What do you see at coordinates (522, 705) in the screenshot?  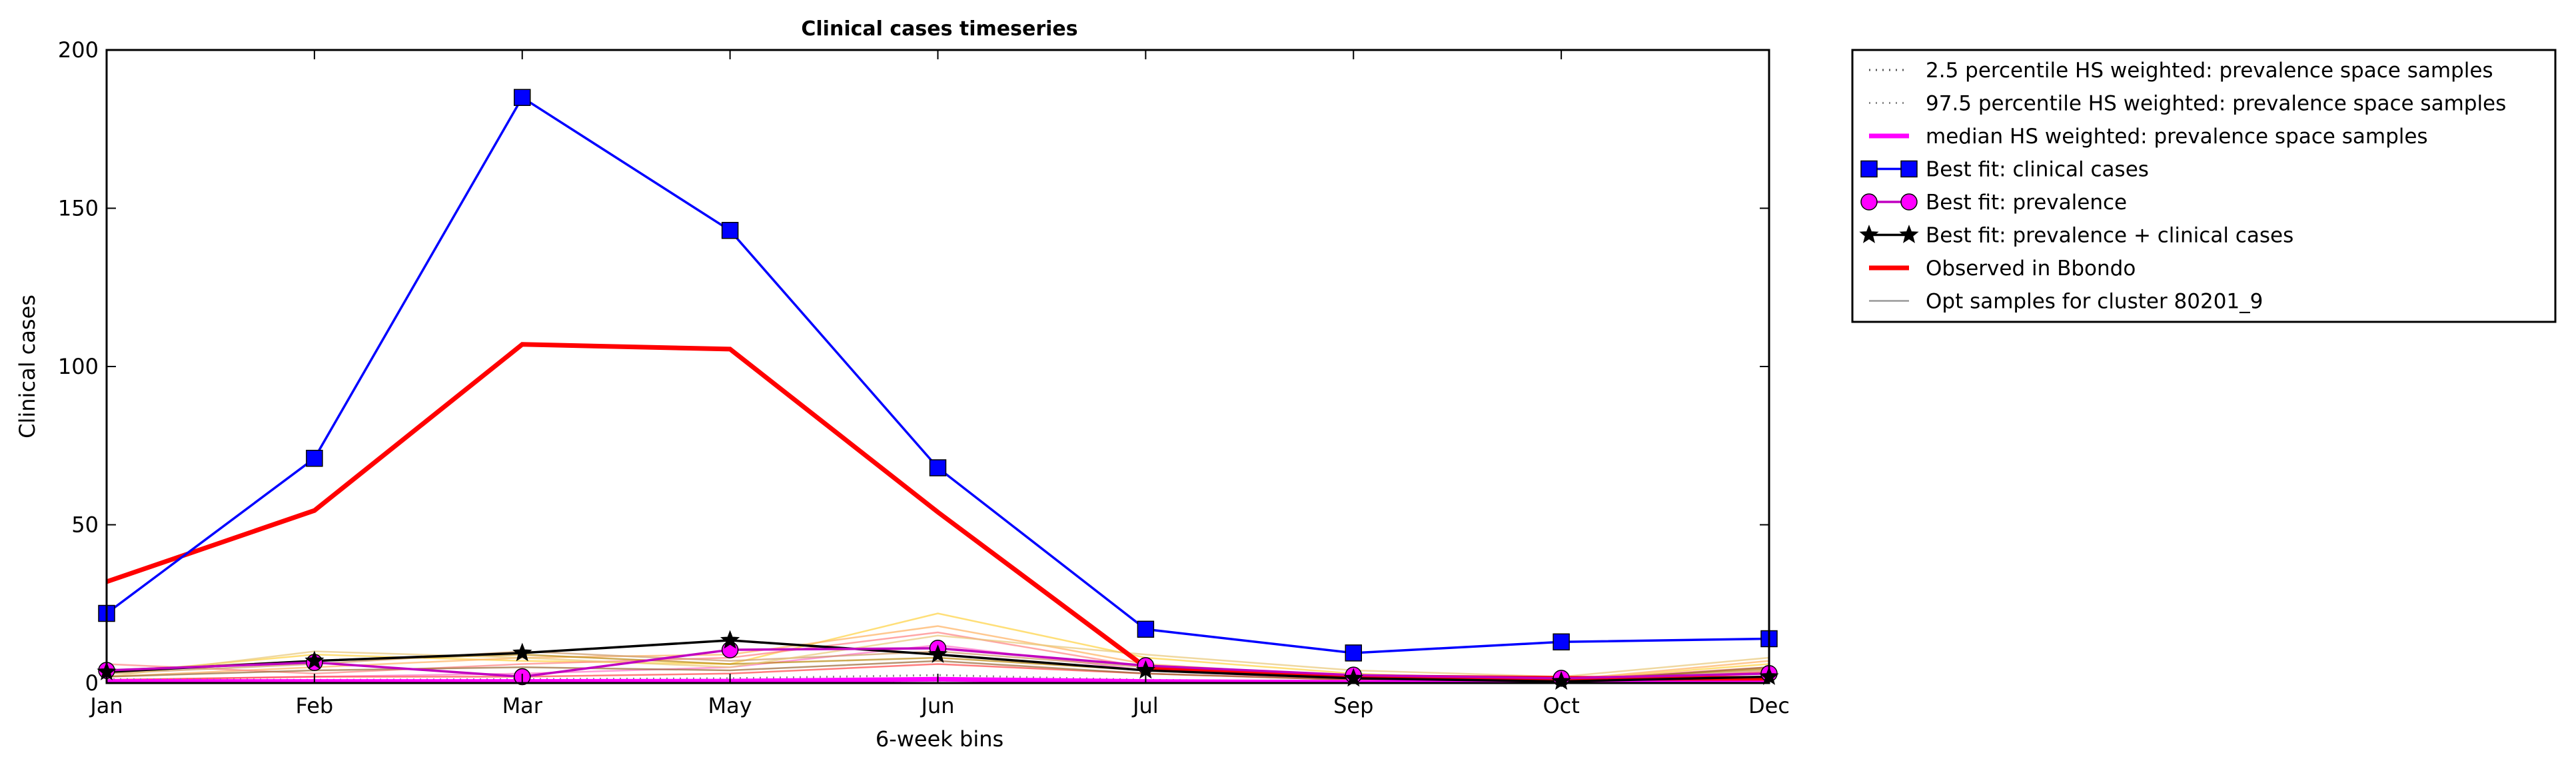 I see `x-tick-label-2: Mar` at bounding box center [522, 705].